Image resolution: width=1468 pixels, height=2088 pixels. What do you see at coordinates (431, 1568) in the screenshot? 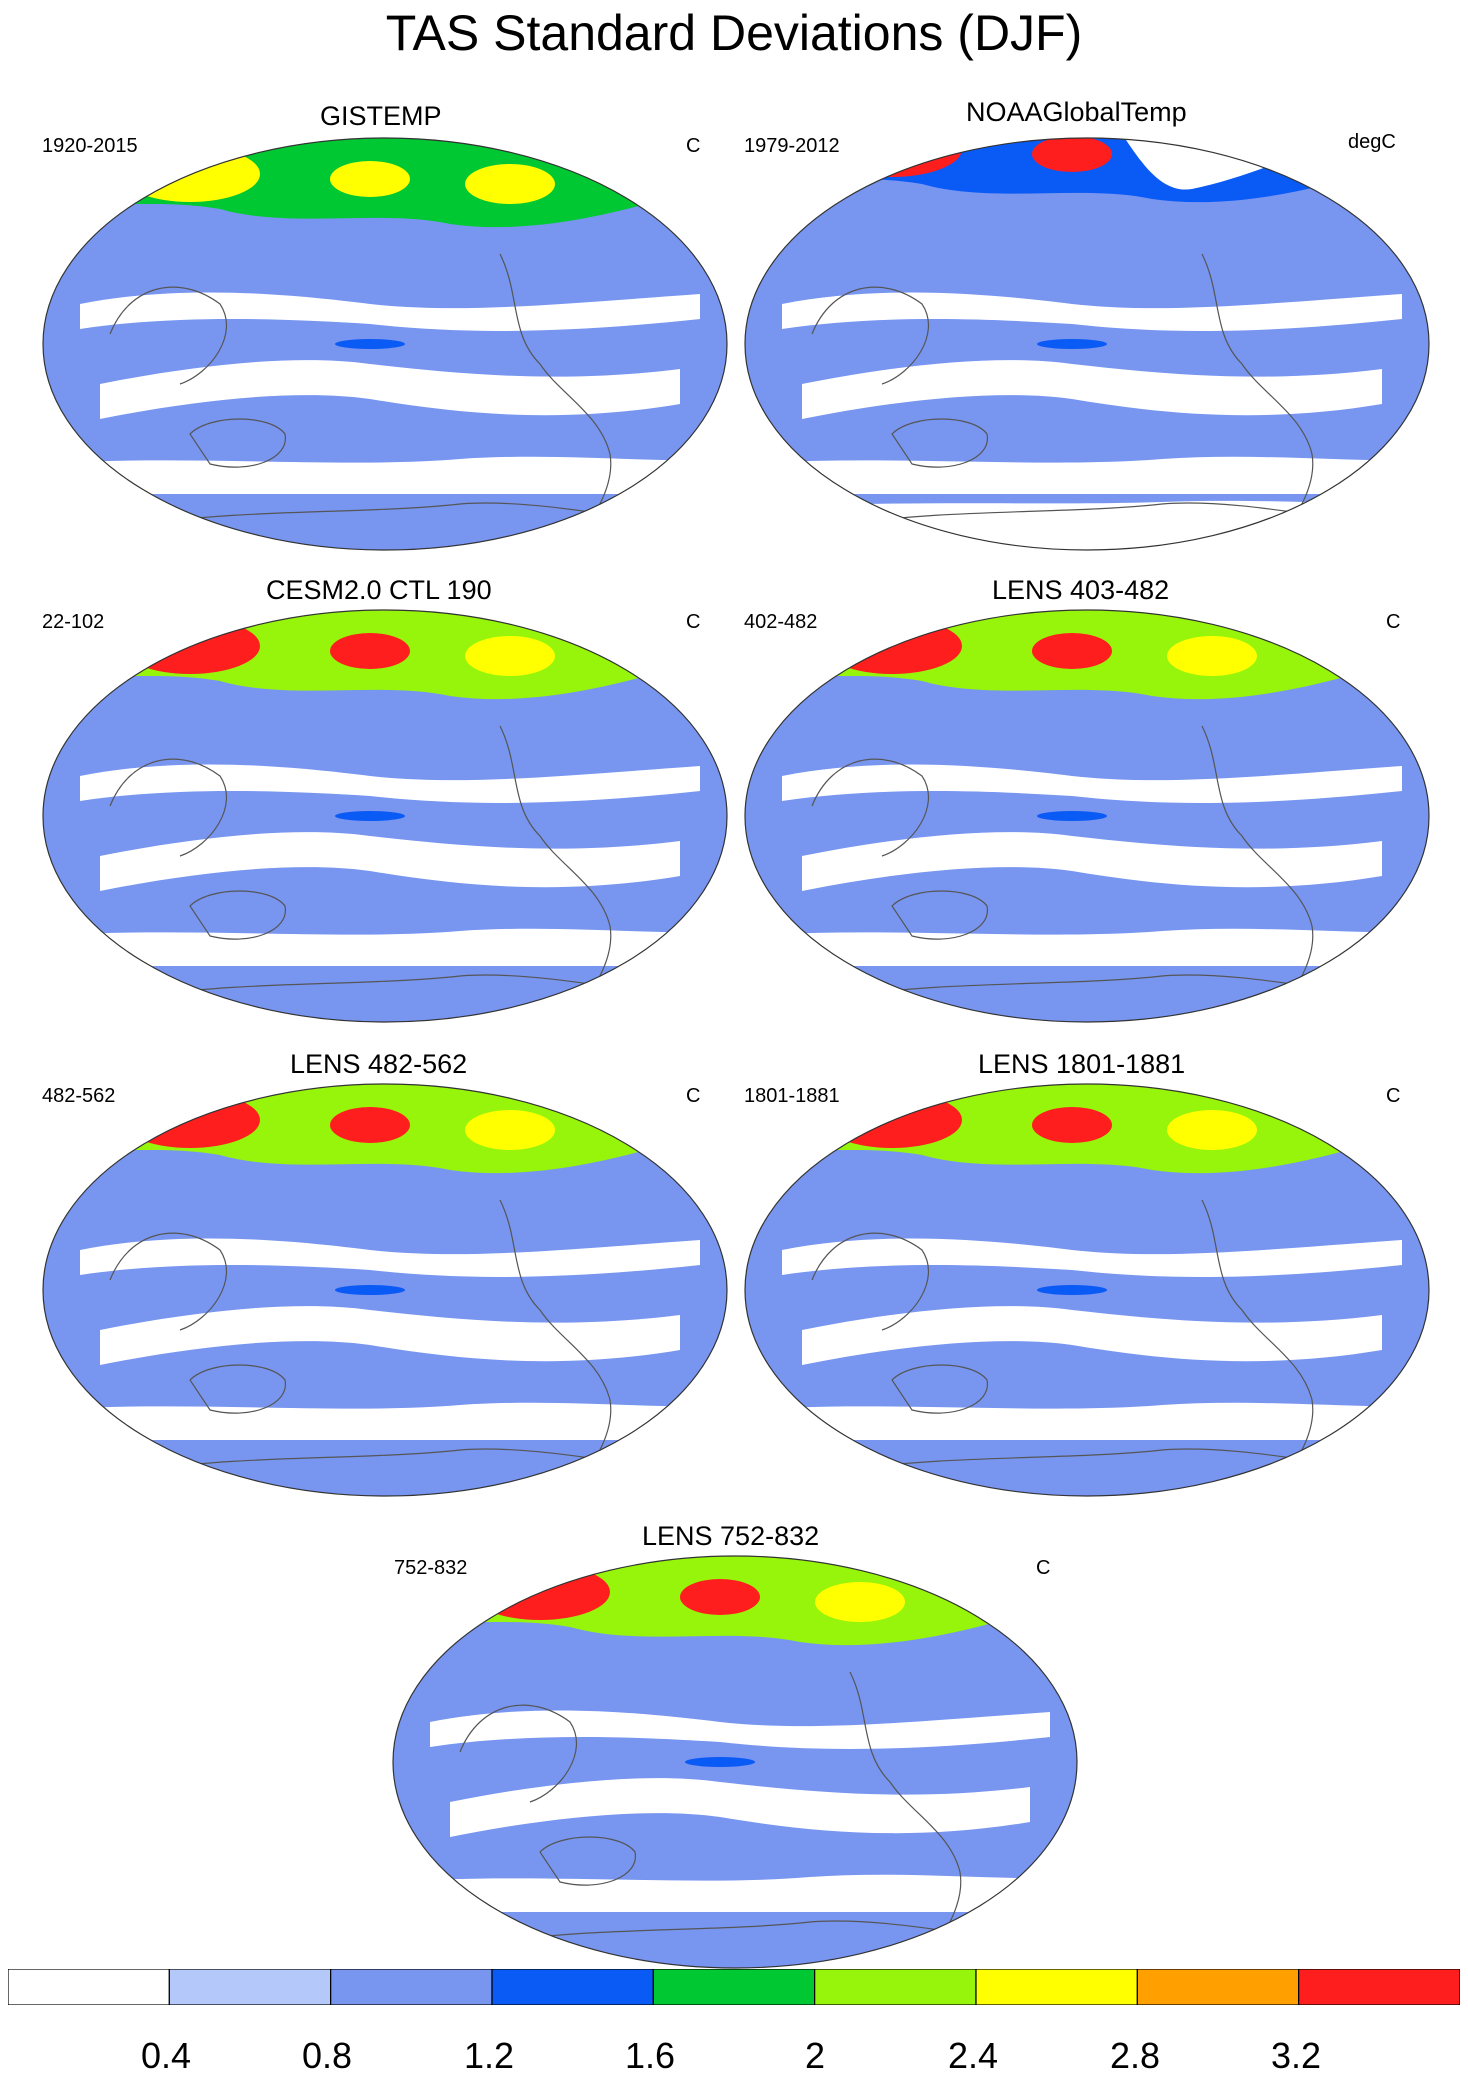
I see `panel-period-label: 752-832` at bounding box center [431, 1568].